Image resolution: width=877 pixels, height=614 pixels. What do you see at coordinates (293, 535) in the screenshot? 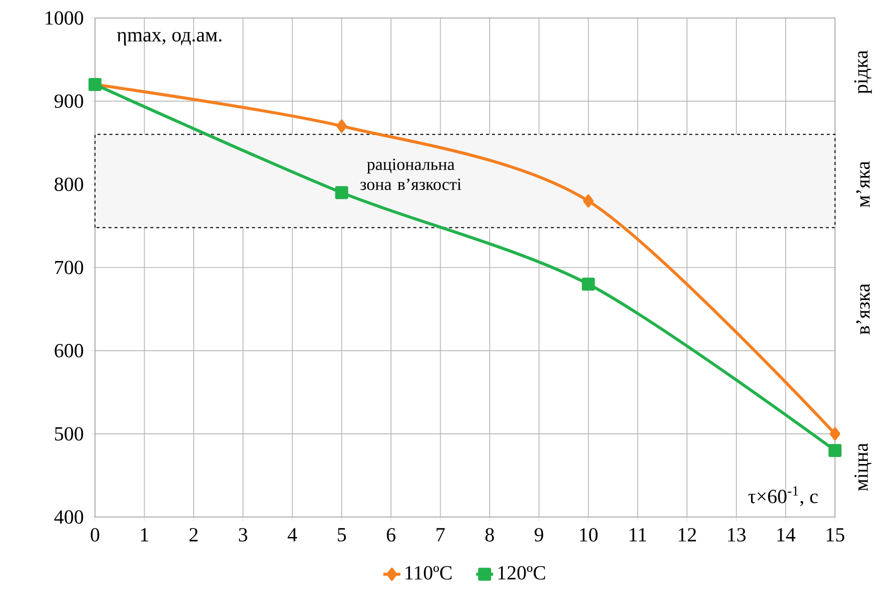
I see `x-tick-label: 4` at bounding box center [293, 535].